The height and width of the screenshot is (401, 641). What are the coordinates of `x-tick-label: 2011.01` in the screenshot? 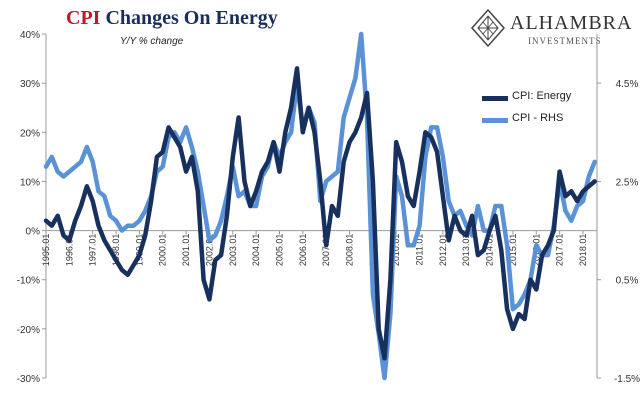 It's located at (420, 250).